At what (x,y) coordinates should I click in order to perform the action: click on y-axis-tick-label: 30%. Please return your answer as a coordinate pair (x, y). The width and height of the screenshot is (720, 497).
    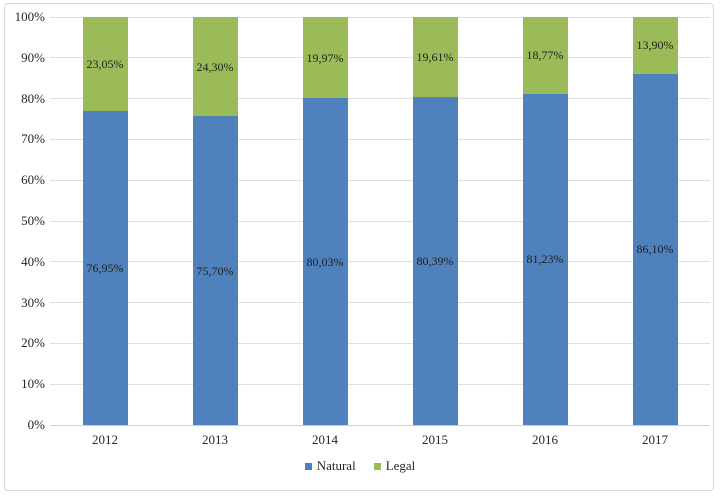
    Looking at the image, I should click on (33, 302).